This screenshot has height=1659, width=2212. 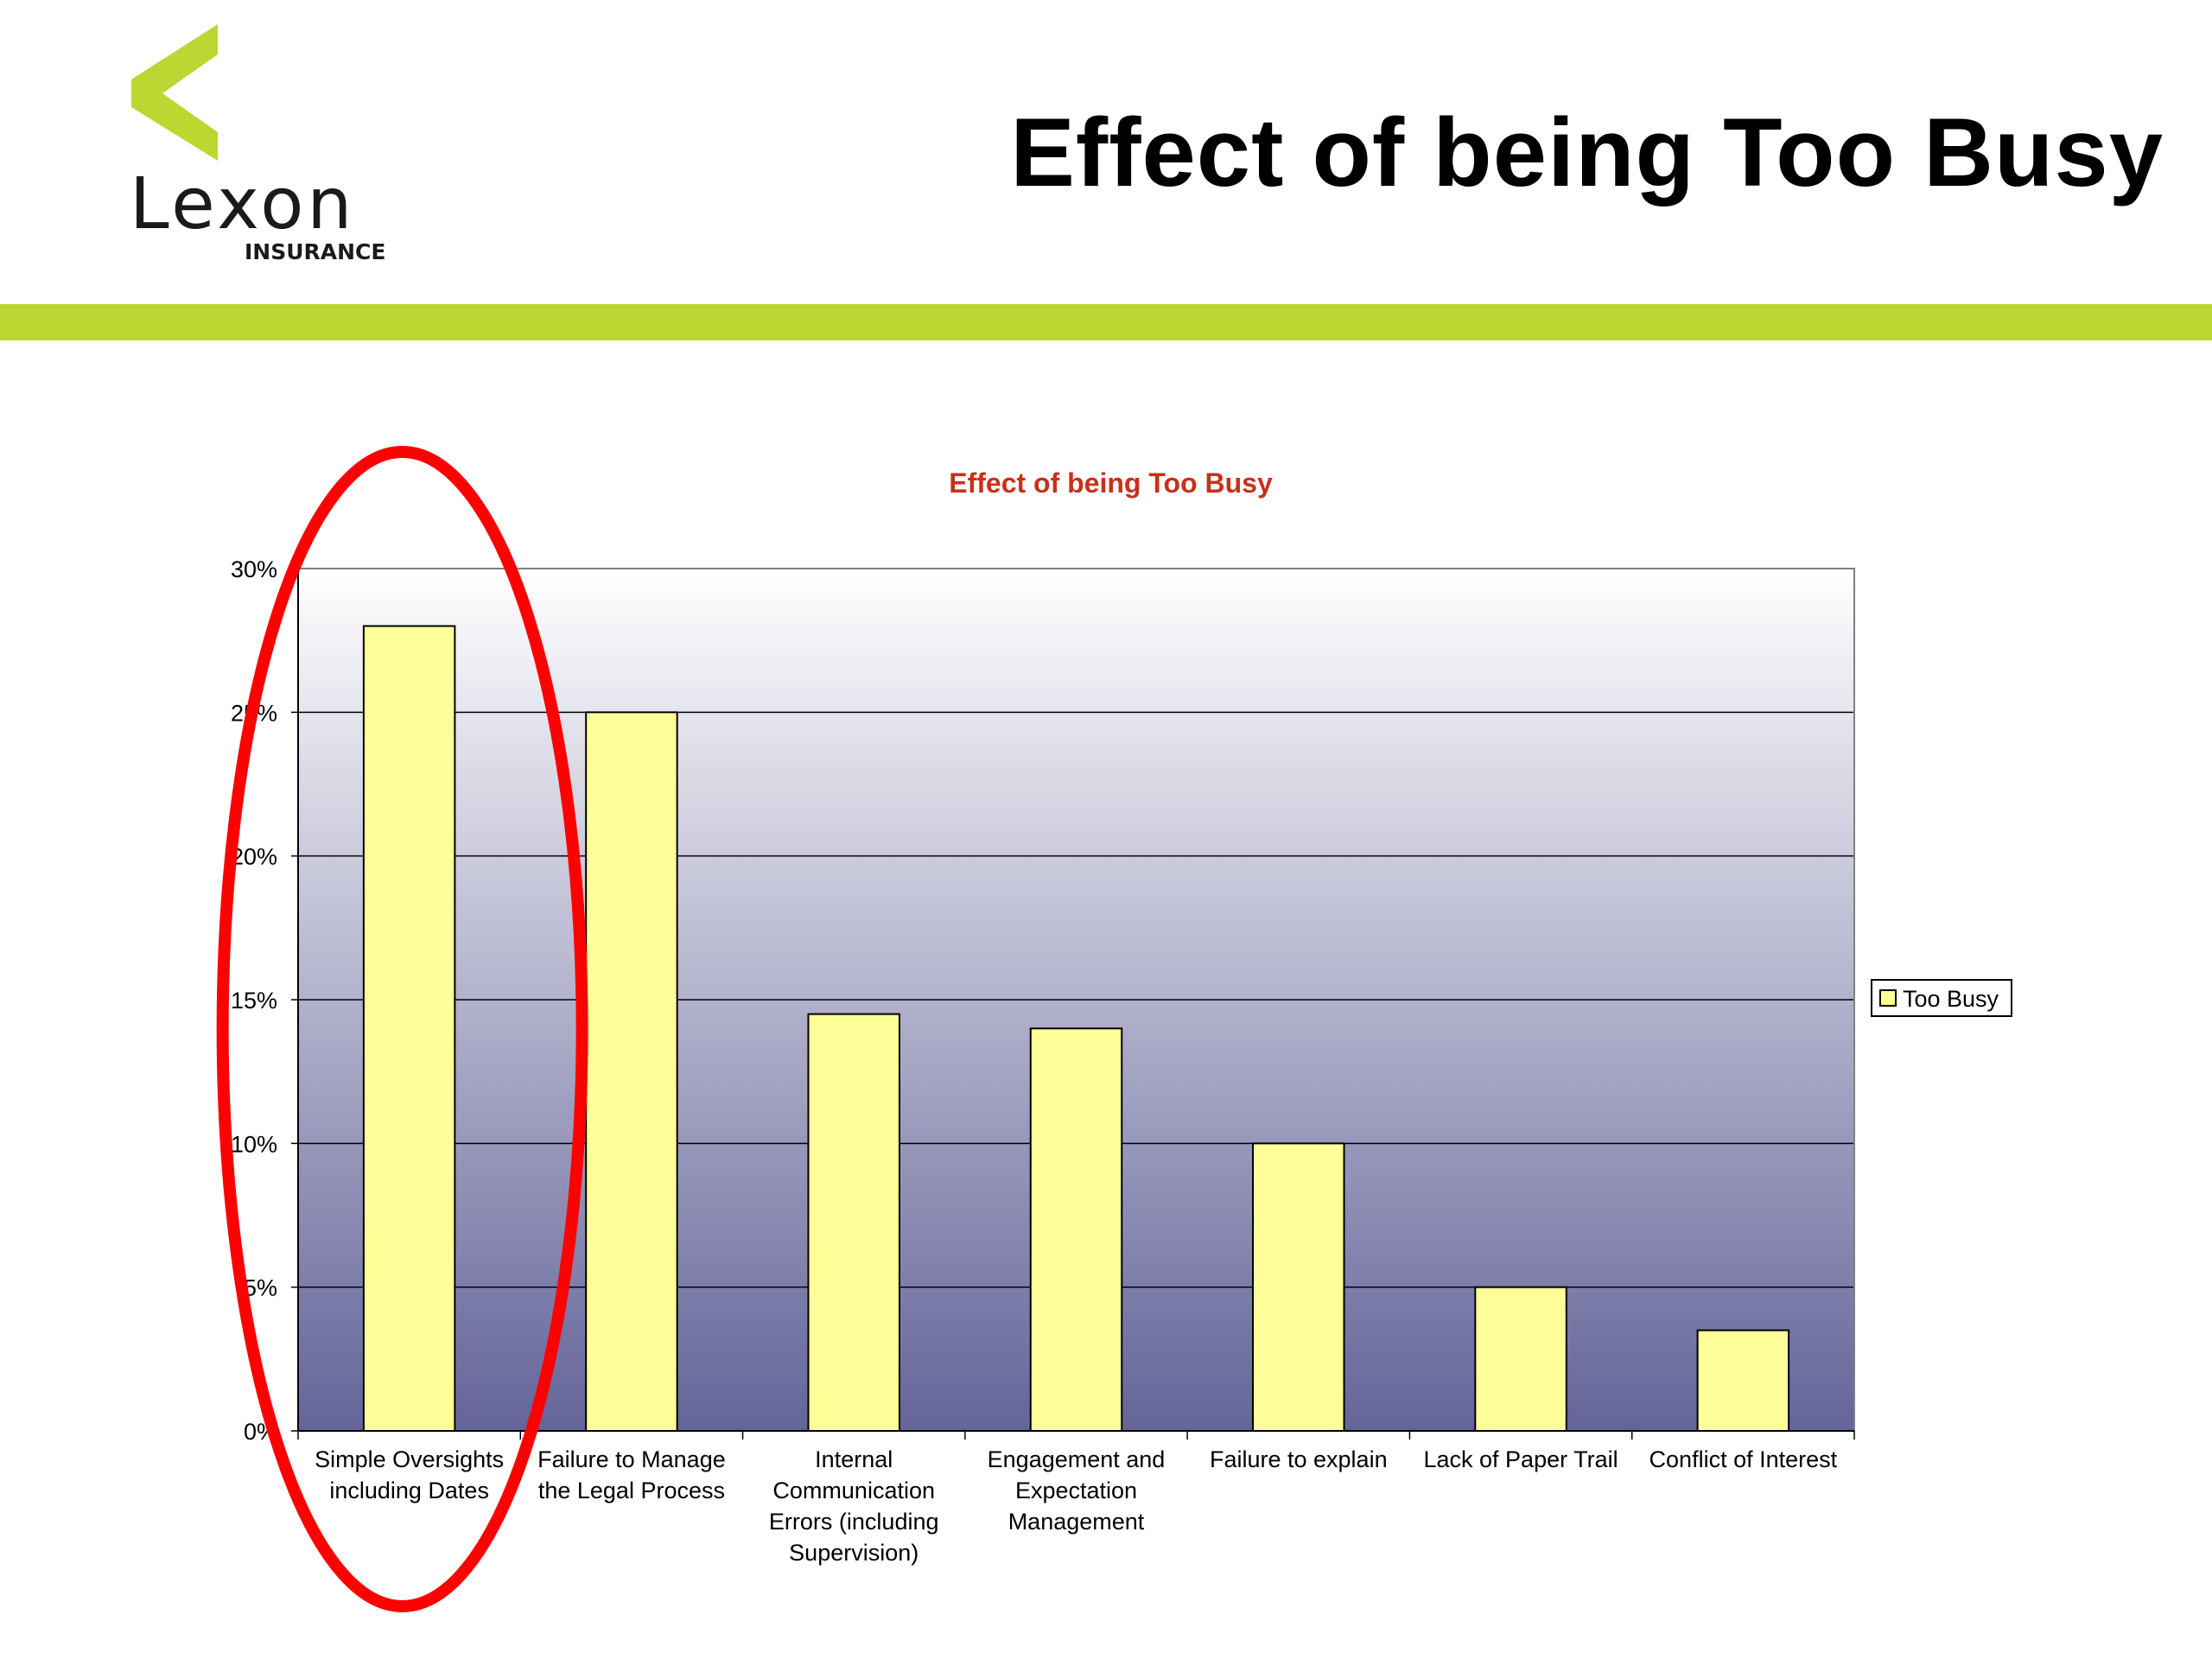 I want to click on accent-band, so click(x=1106, y=322).